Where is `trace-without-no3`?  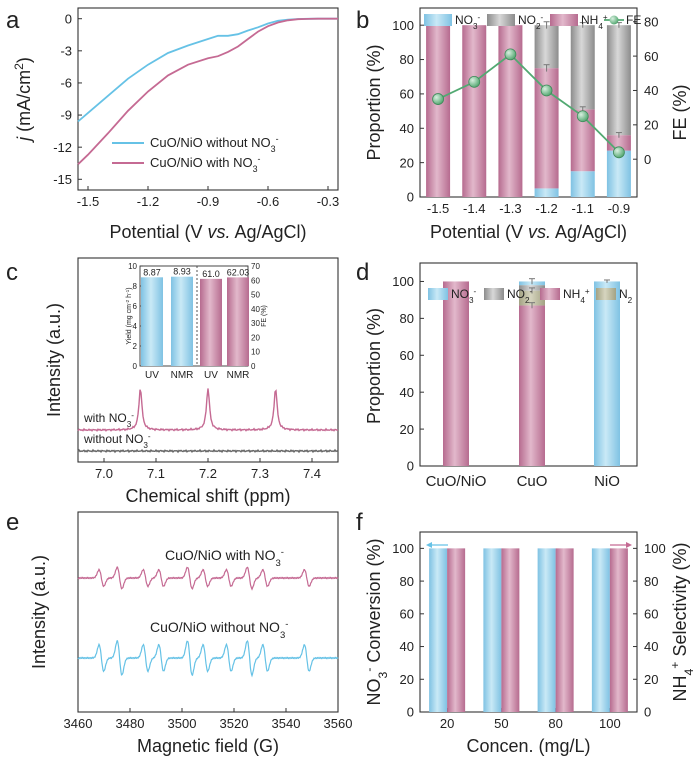 trace-without-no3 is located at coordinates (208, 451).